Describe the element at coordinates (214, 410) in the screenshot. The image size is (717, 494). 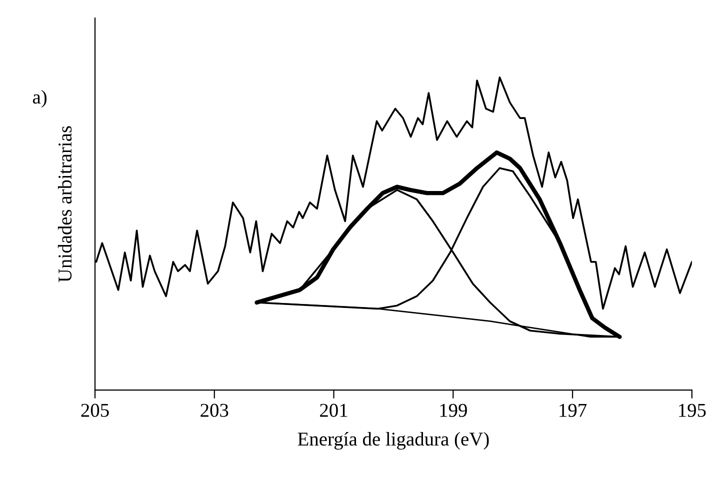
I see `x-tick-label: 203` at that location.